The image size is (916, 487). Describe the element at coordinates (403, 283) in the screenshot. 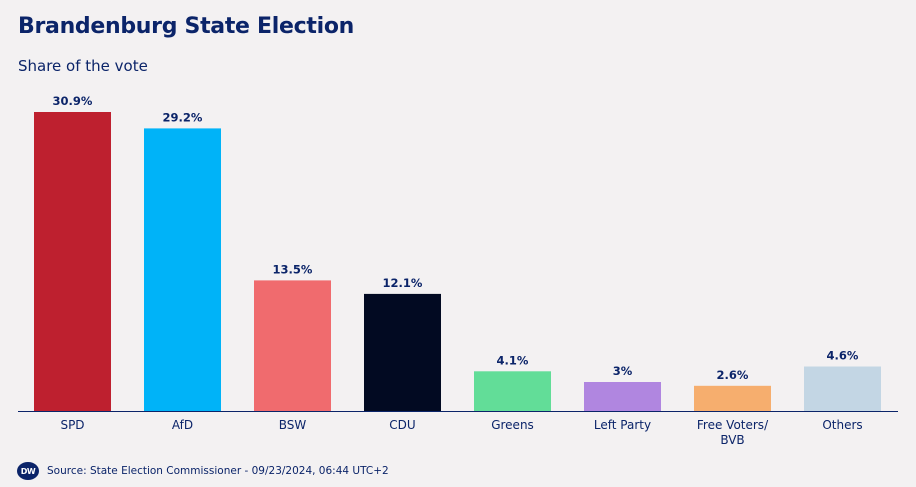

I see `data-label: 12.1%` at that location.